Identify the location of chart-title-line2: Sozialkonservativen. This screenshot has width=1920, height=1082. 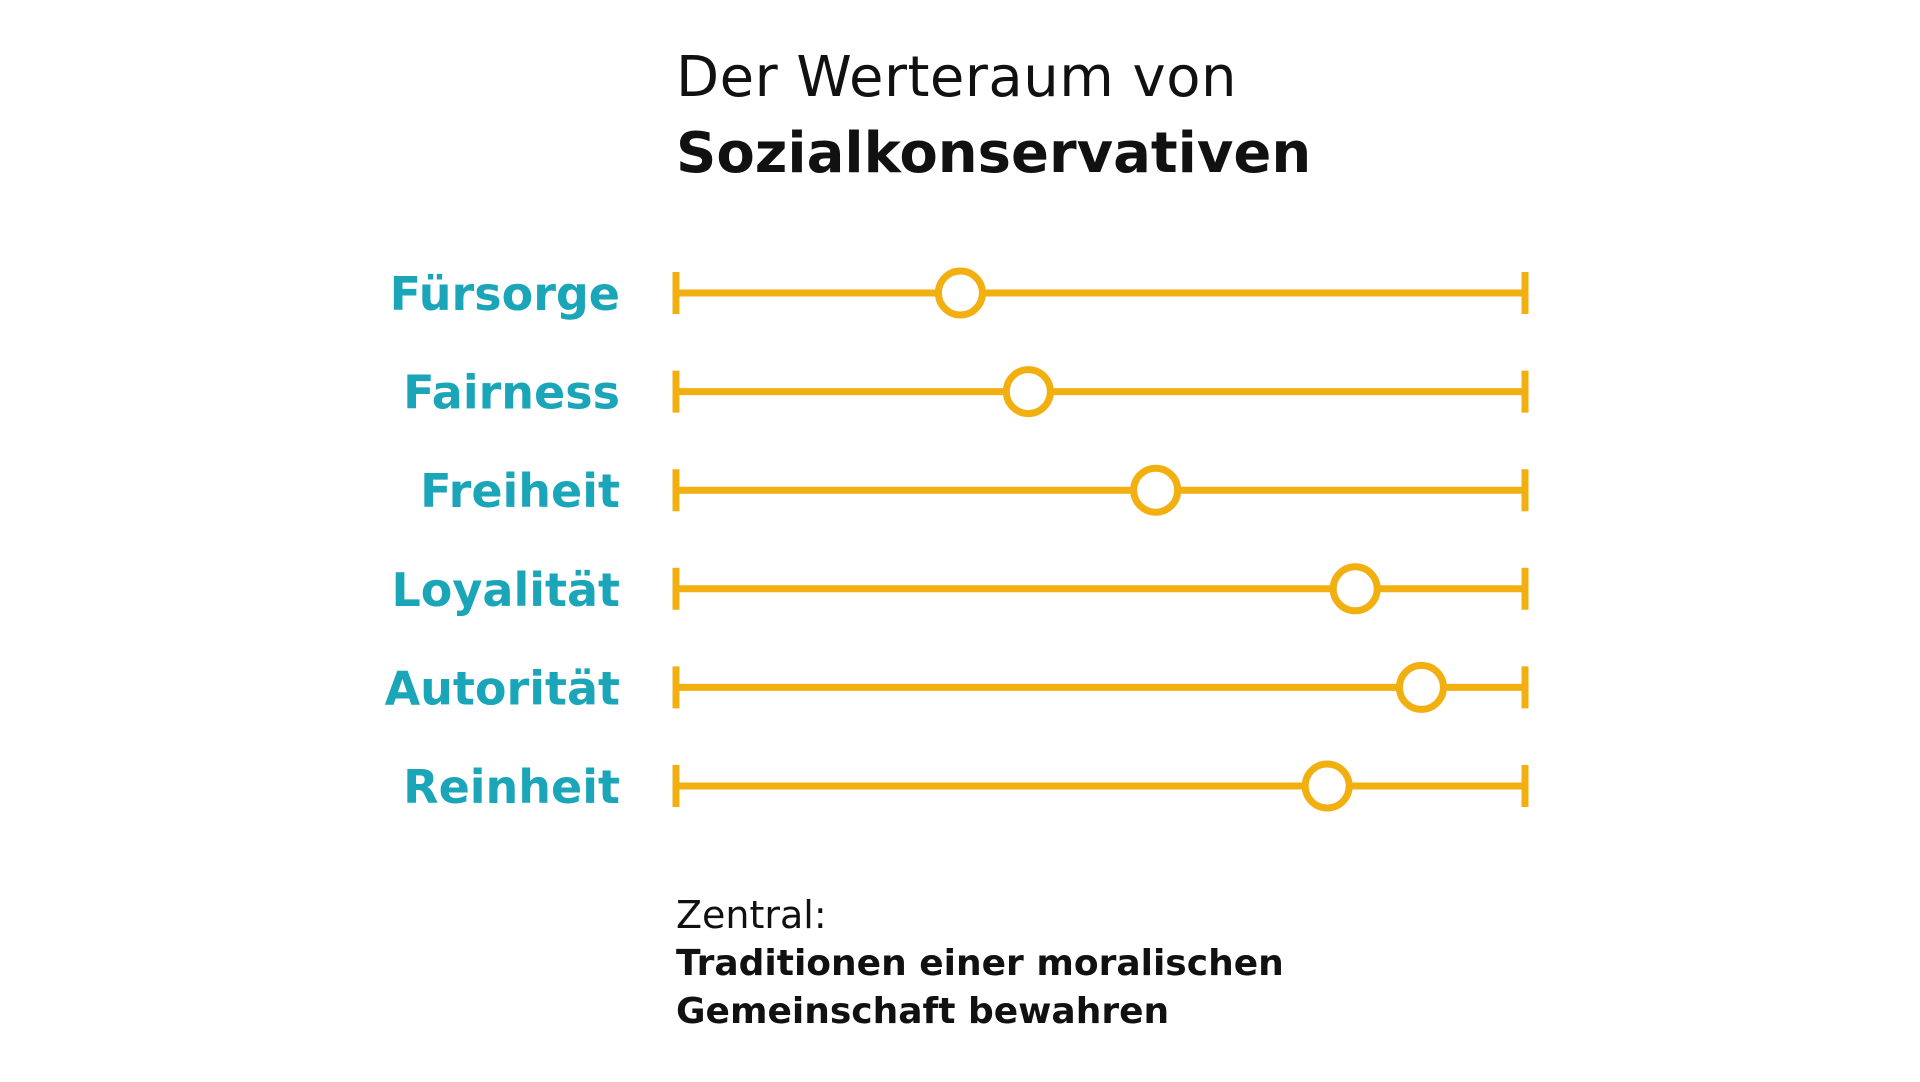
(994, 153).